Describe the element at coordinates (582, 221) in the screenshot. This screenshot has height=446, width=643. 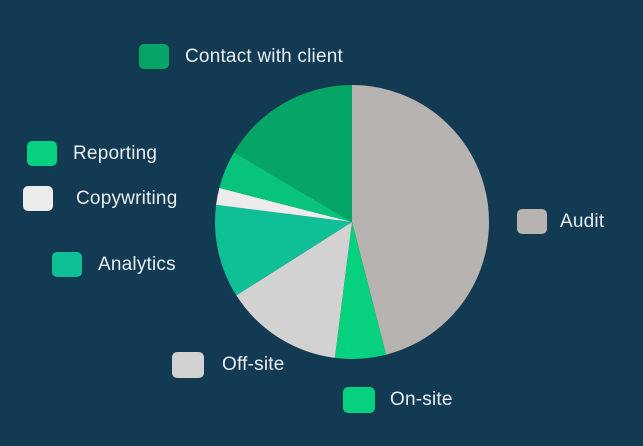
I see `legend-label-audit: Audit` at that location.